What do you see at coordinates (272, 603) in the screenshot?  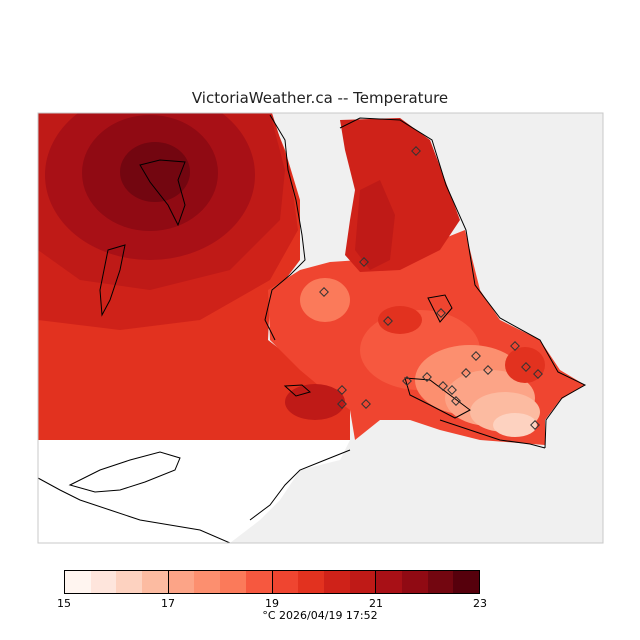 I see `colorbar-tick-label: 19` at bounding box center [272, 603].